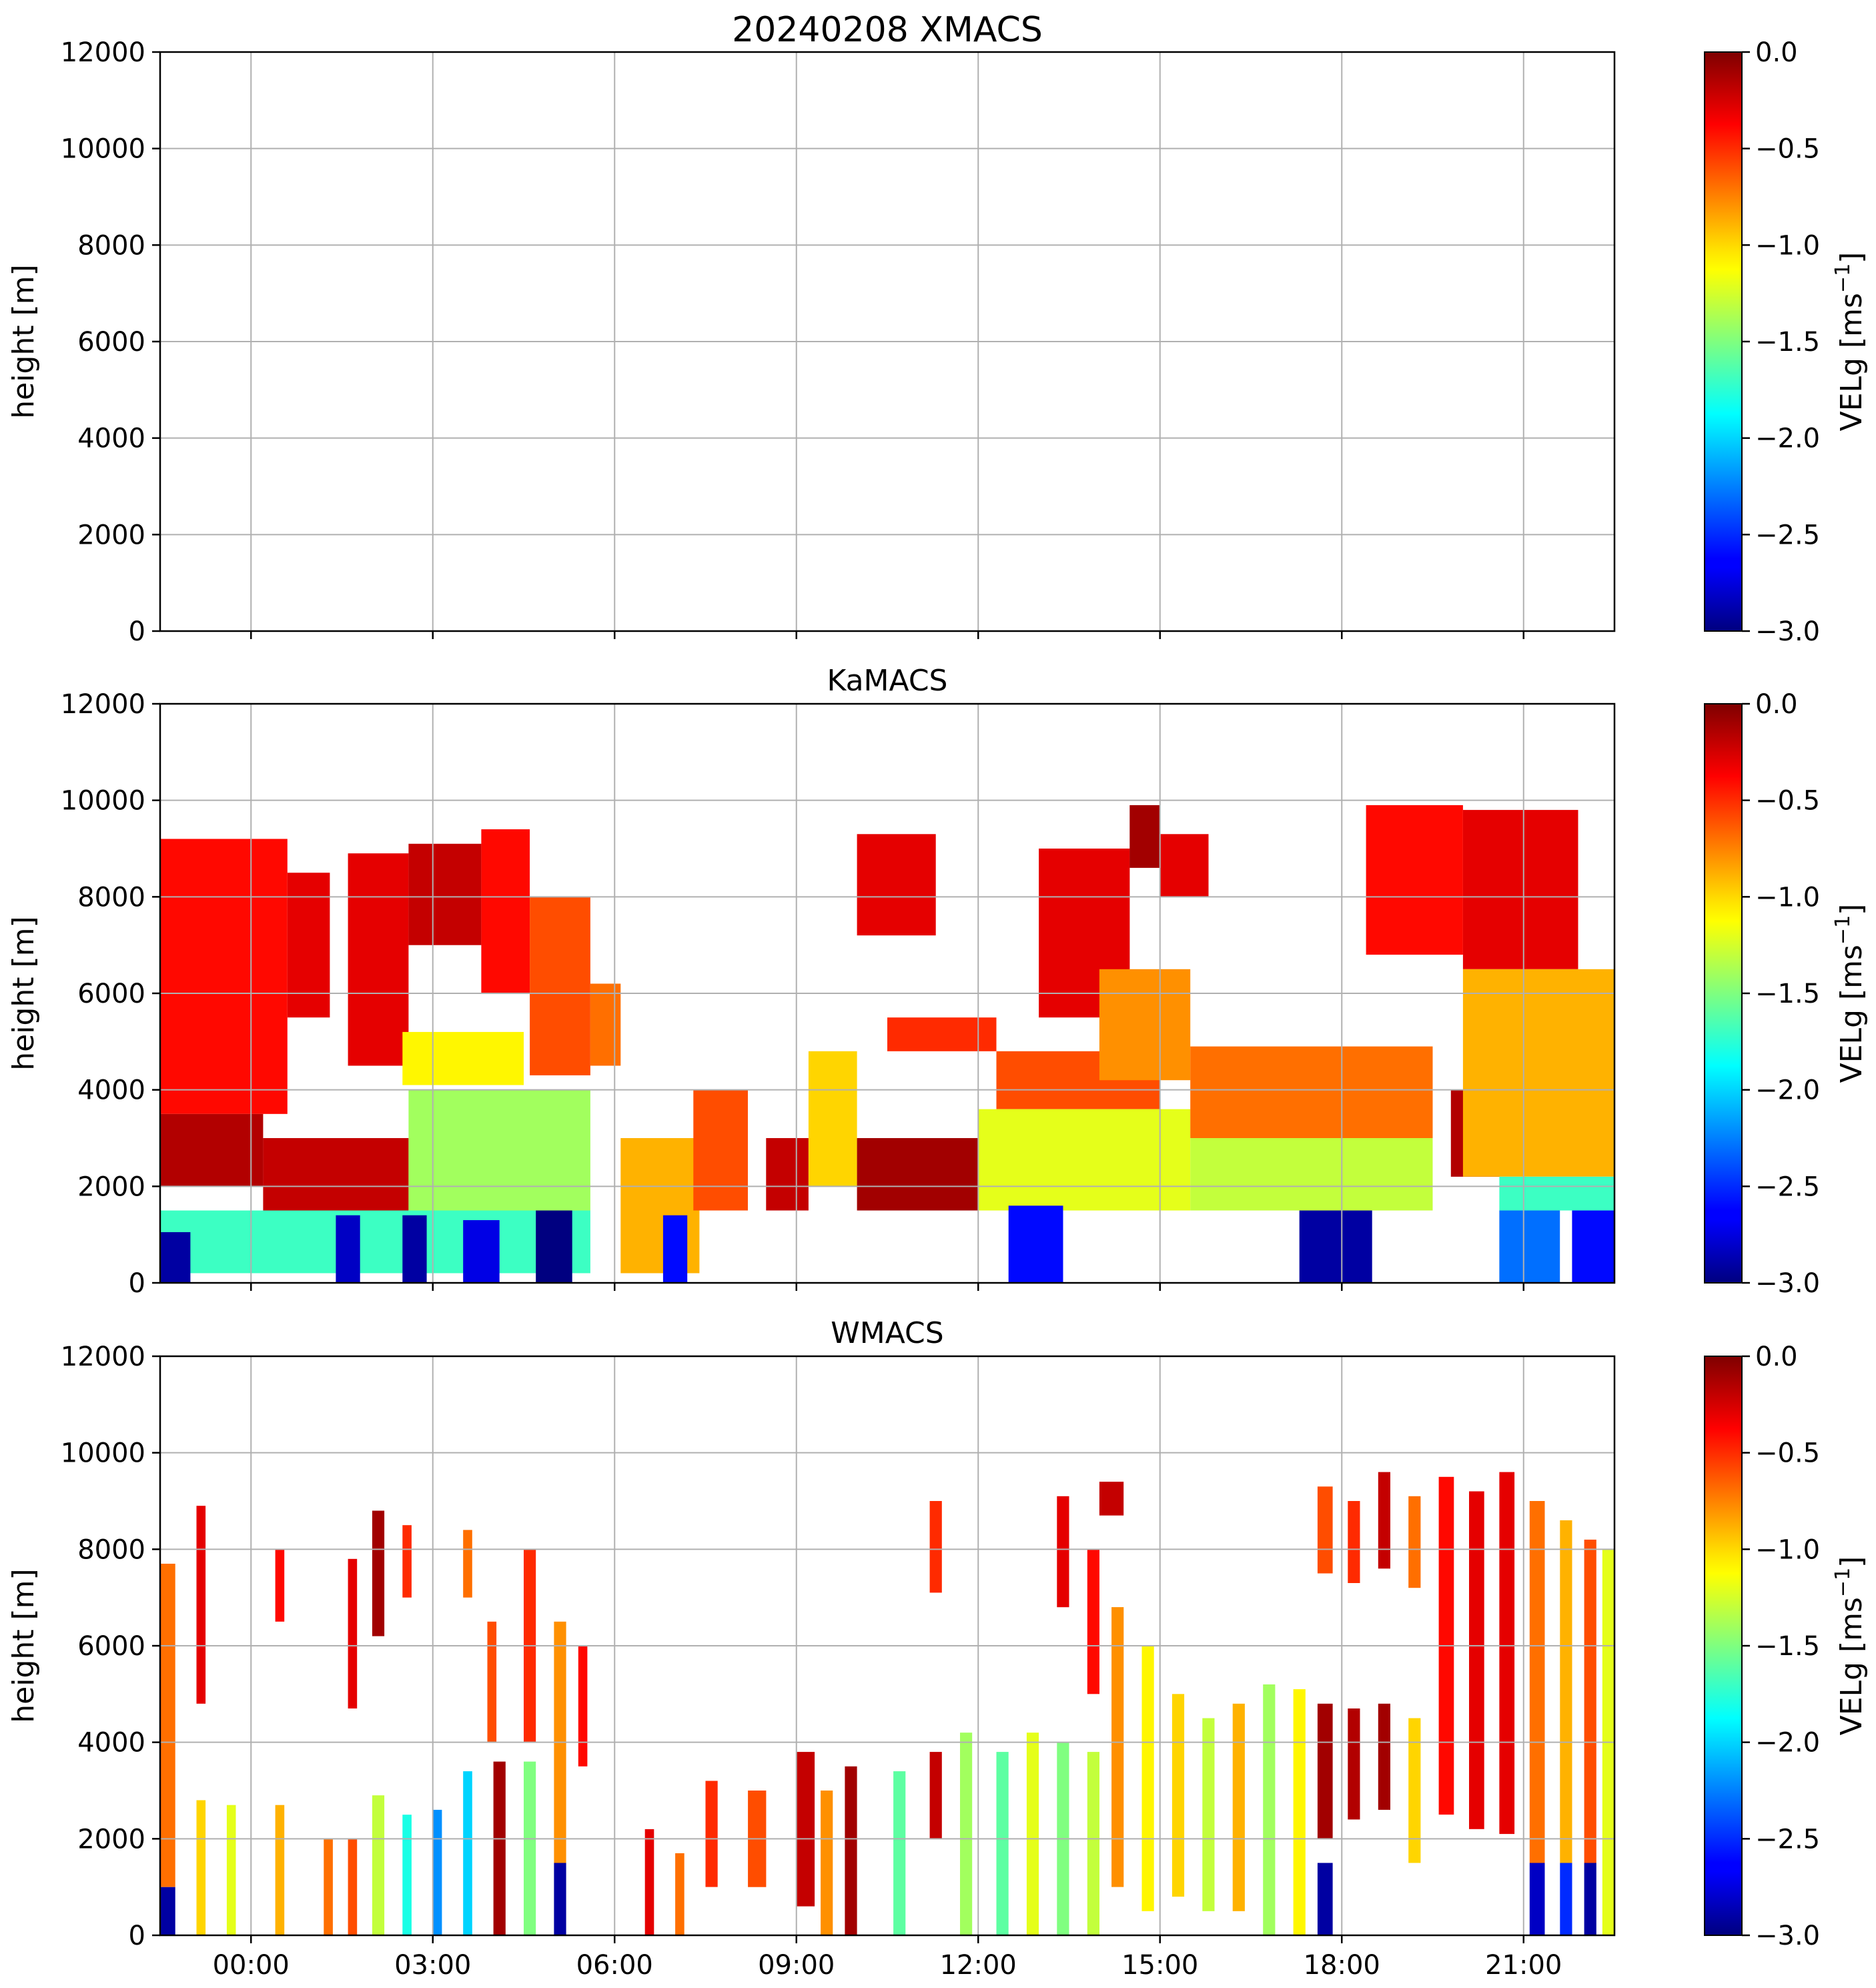 The width and height of the screenshot is (1876, 1988). I want to click on x-tick-label: 06:00, so click(614, 1965).